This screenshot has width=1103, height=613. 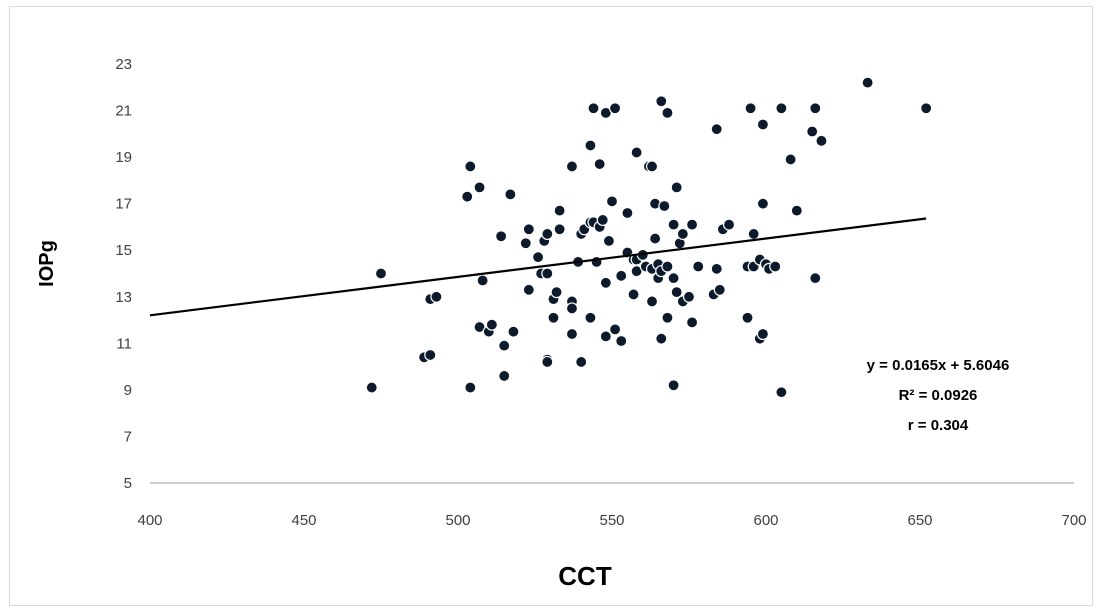 I want to click on y-tick-label: 21, so click(x=123, y=111).